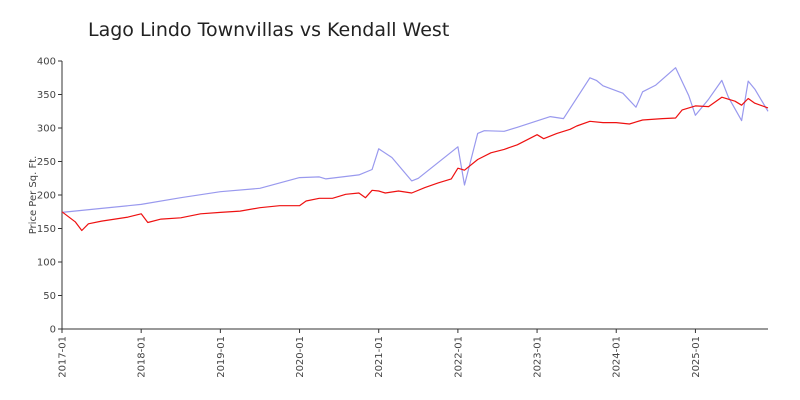 The height and width of the screenshot is (400, 800). Describe the element at coordinates (46, 229) in the screenshot. I see `y-tick-label: 150` at that location.